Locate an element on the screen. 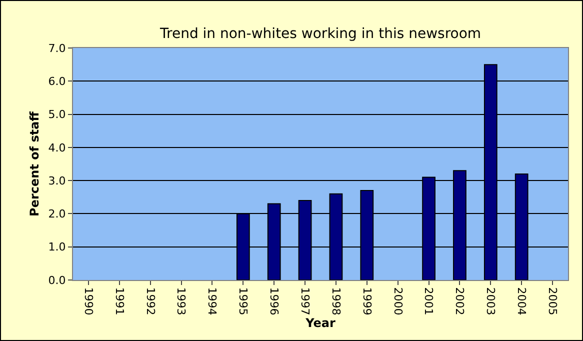  y-tick-label: 2.0 is located at coordinates (57, 214).